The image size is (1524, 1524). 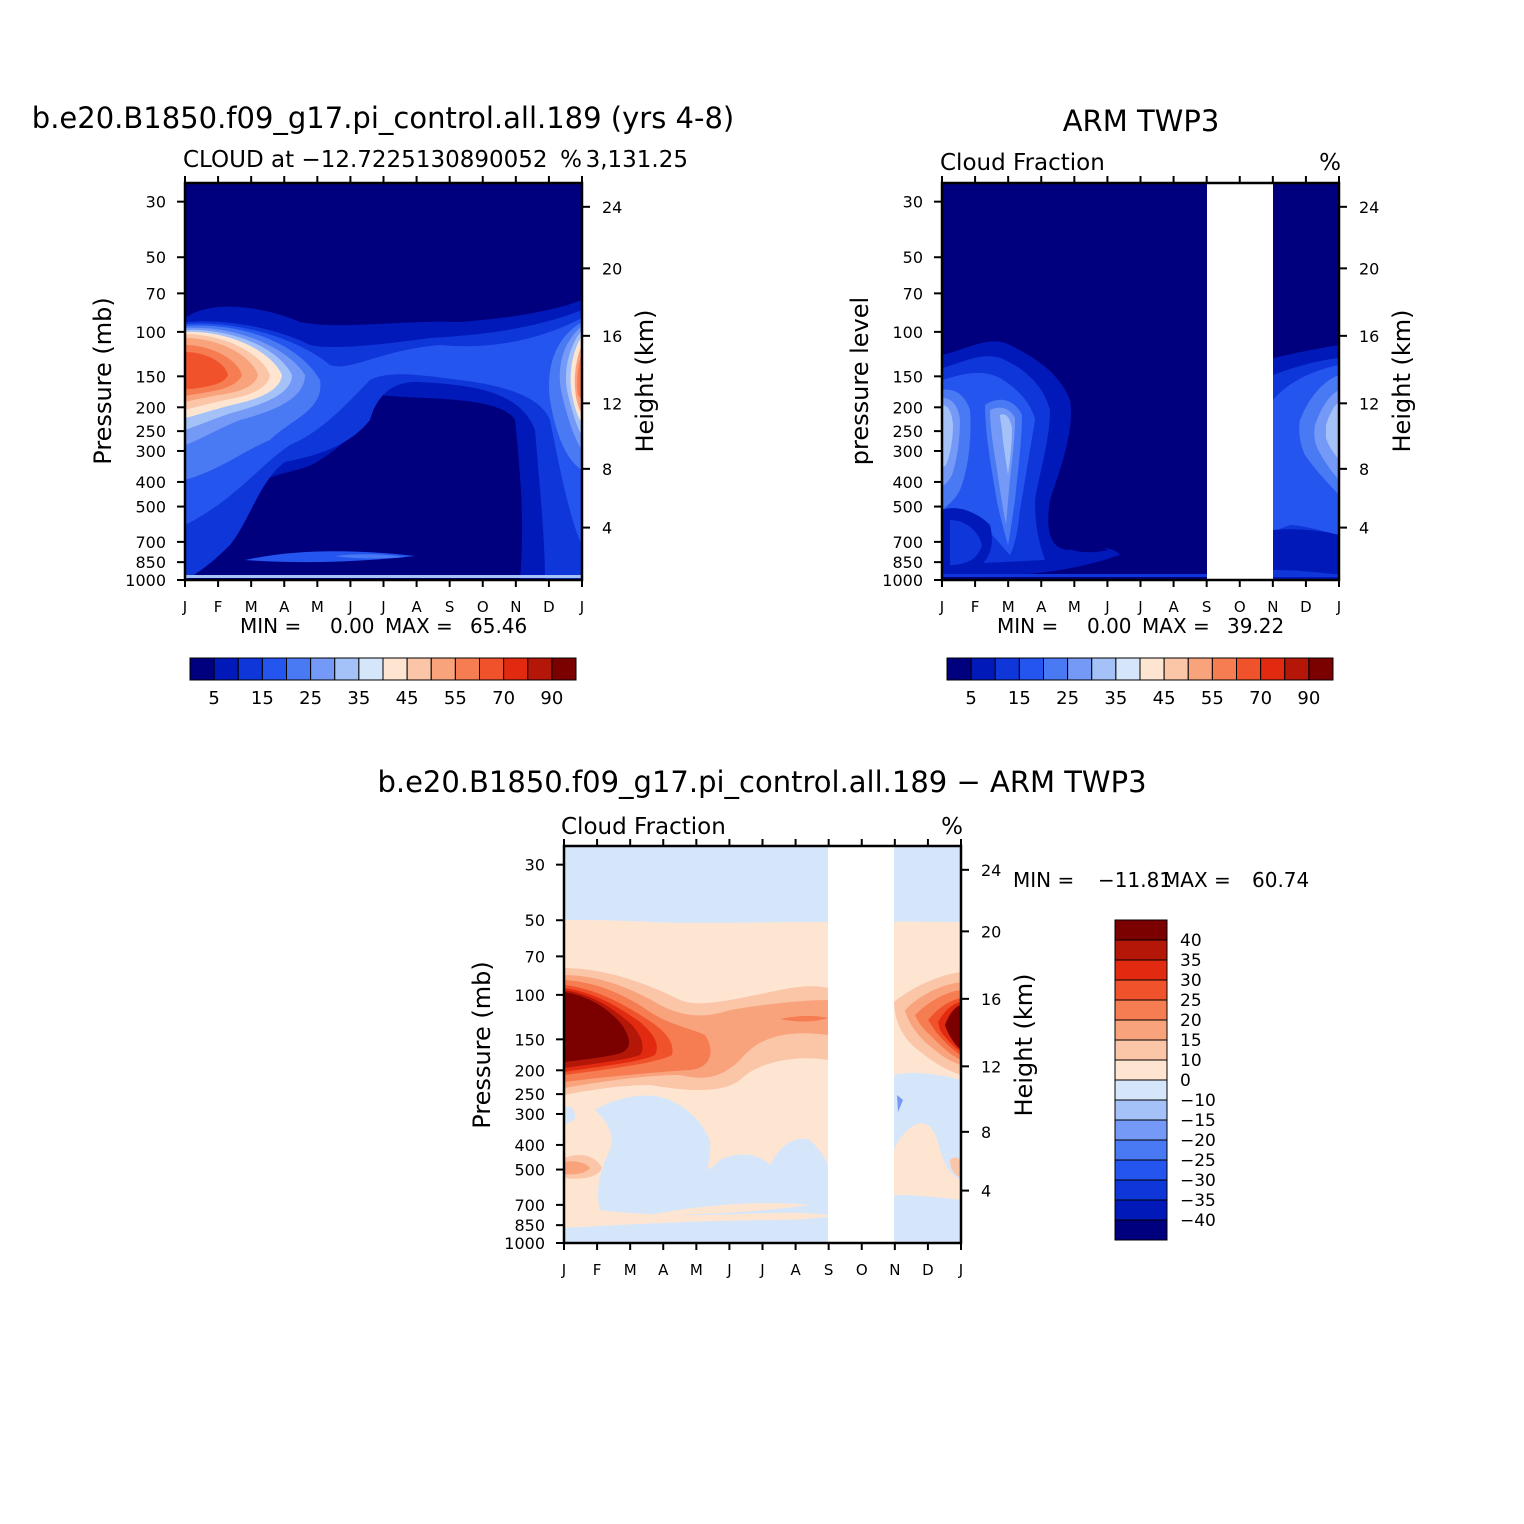 I want to click on colorbar-label: −40, so click(x=1198, y=1221).